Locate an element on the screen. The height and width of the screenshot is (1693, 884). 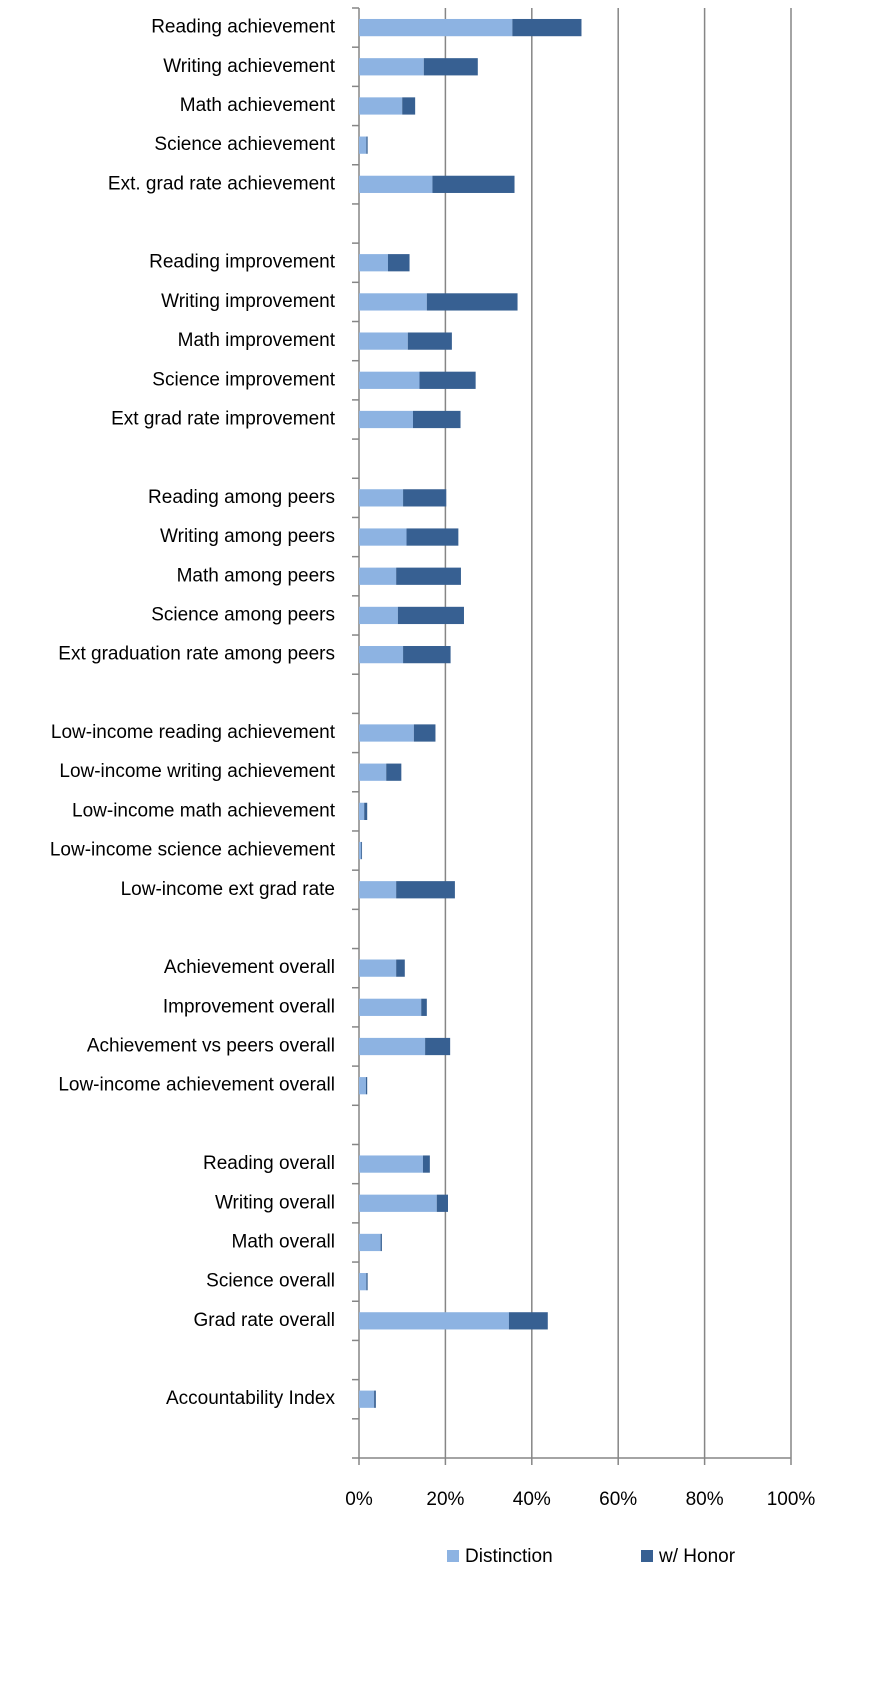
y-tick-label: Math among peers is located at coordinates (256, 575).